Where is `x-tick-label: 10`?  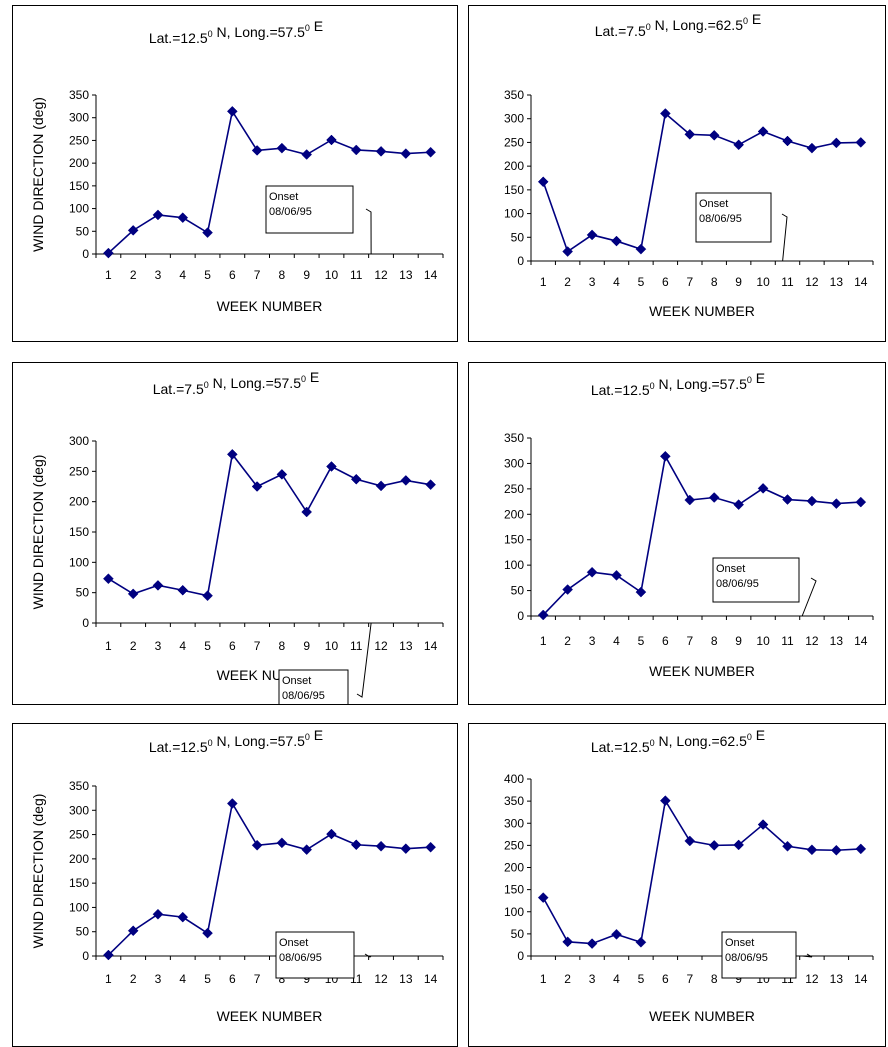
x-tick-label: 10 is located at coordinates (332, 646).